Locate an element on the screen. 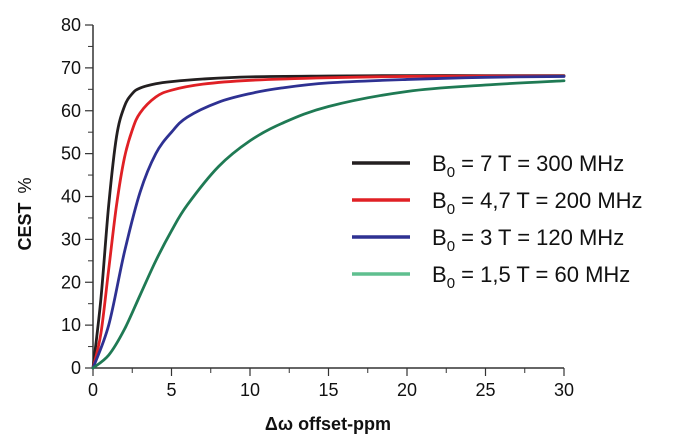  x-ticks: 0 5 10 15 20 25 30 is located at coordinates (331, 384).